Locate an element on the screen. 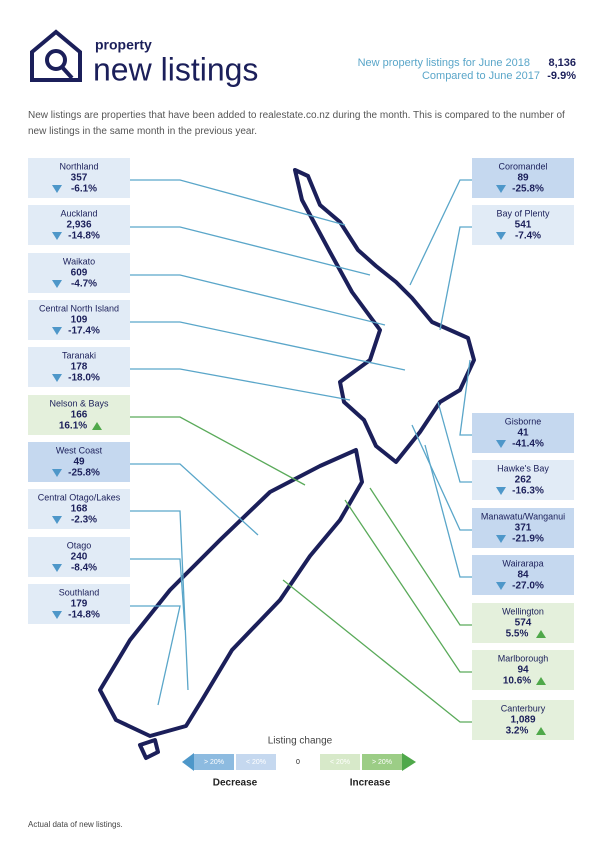 The image size is (600, 849). region-box: Northland 357-6.1% is located at coordinates (79, 178).